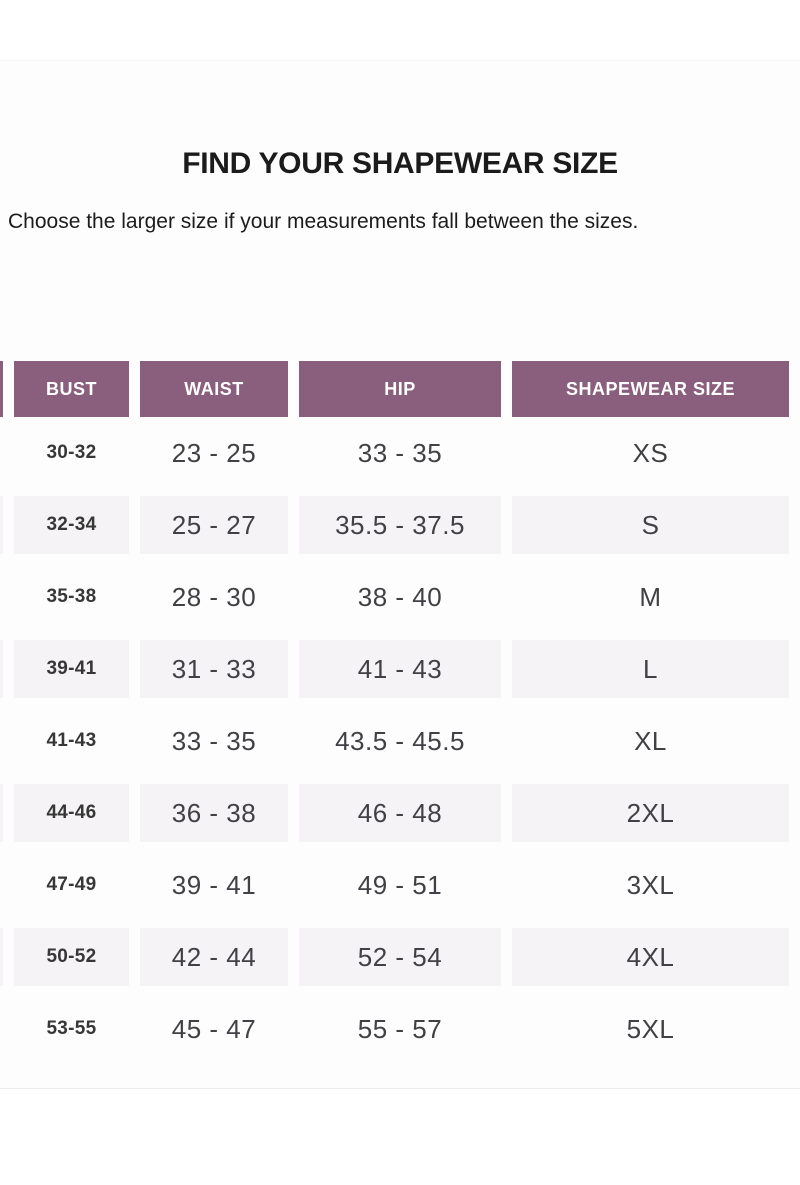 The width and height of the screenshot is (800, 1185). Describe the element at coordinates (214, 669) in the screenshot. I see `waist-cell: 31 - 33` at that location.